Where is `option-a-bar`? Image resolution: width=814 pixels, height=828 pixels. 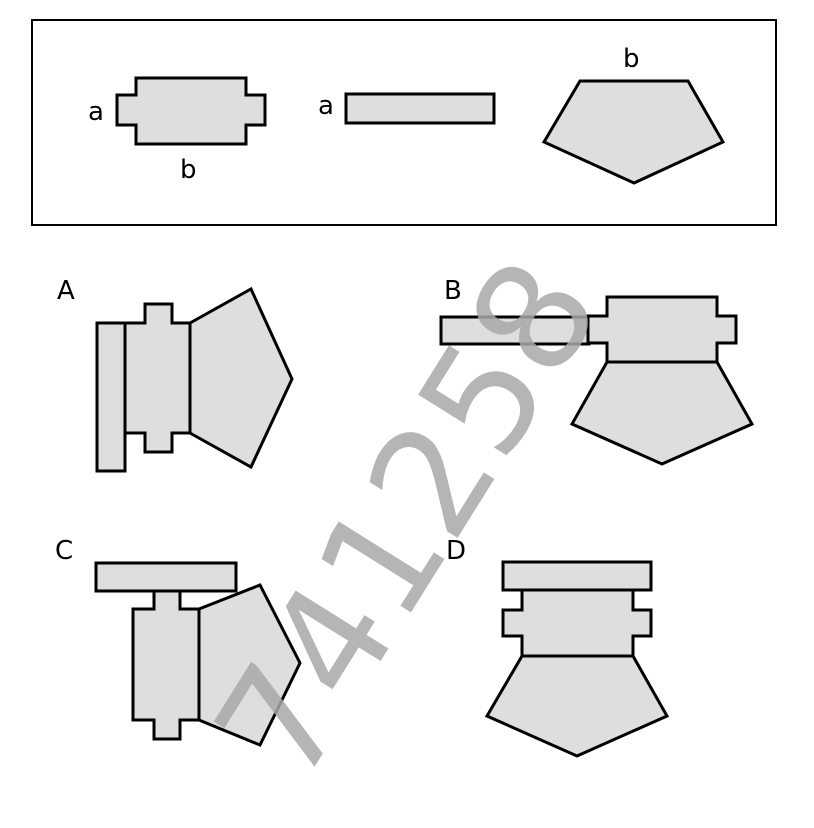 option-a-bar is located at coordinates (111, 397).